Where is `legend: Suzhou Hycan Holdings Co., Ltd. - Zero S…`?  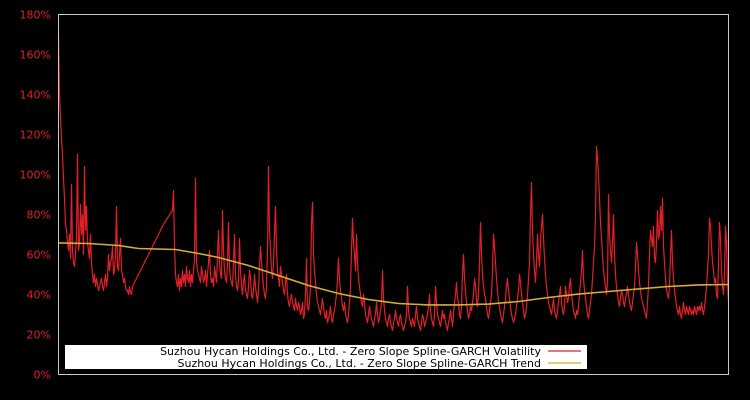 legend: Suzhou Hycan Holdings Co., Ltd. - Zero S… is located at coordinates (326, 357).